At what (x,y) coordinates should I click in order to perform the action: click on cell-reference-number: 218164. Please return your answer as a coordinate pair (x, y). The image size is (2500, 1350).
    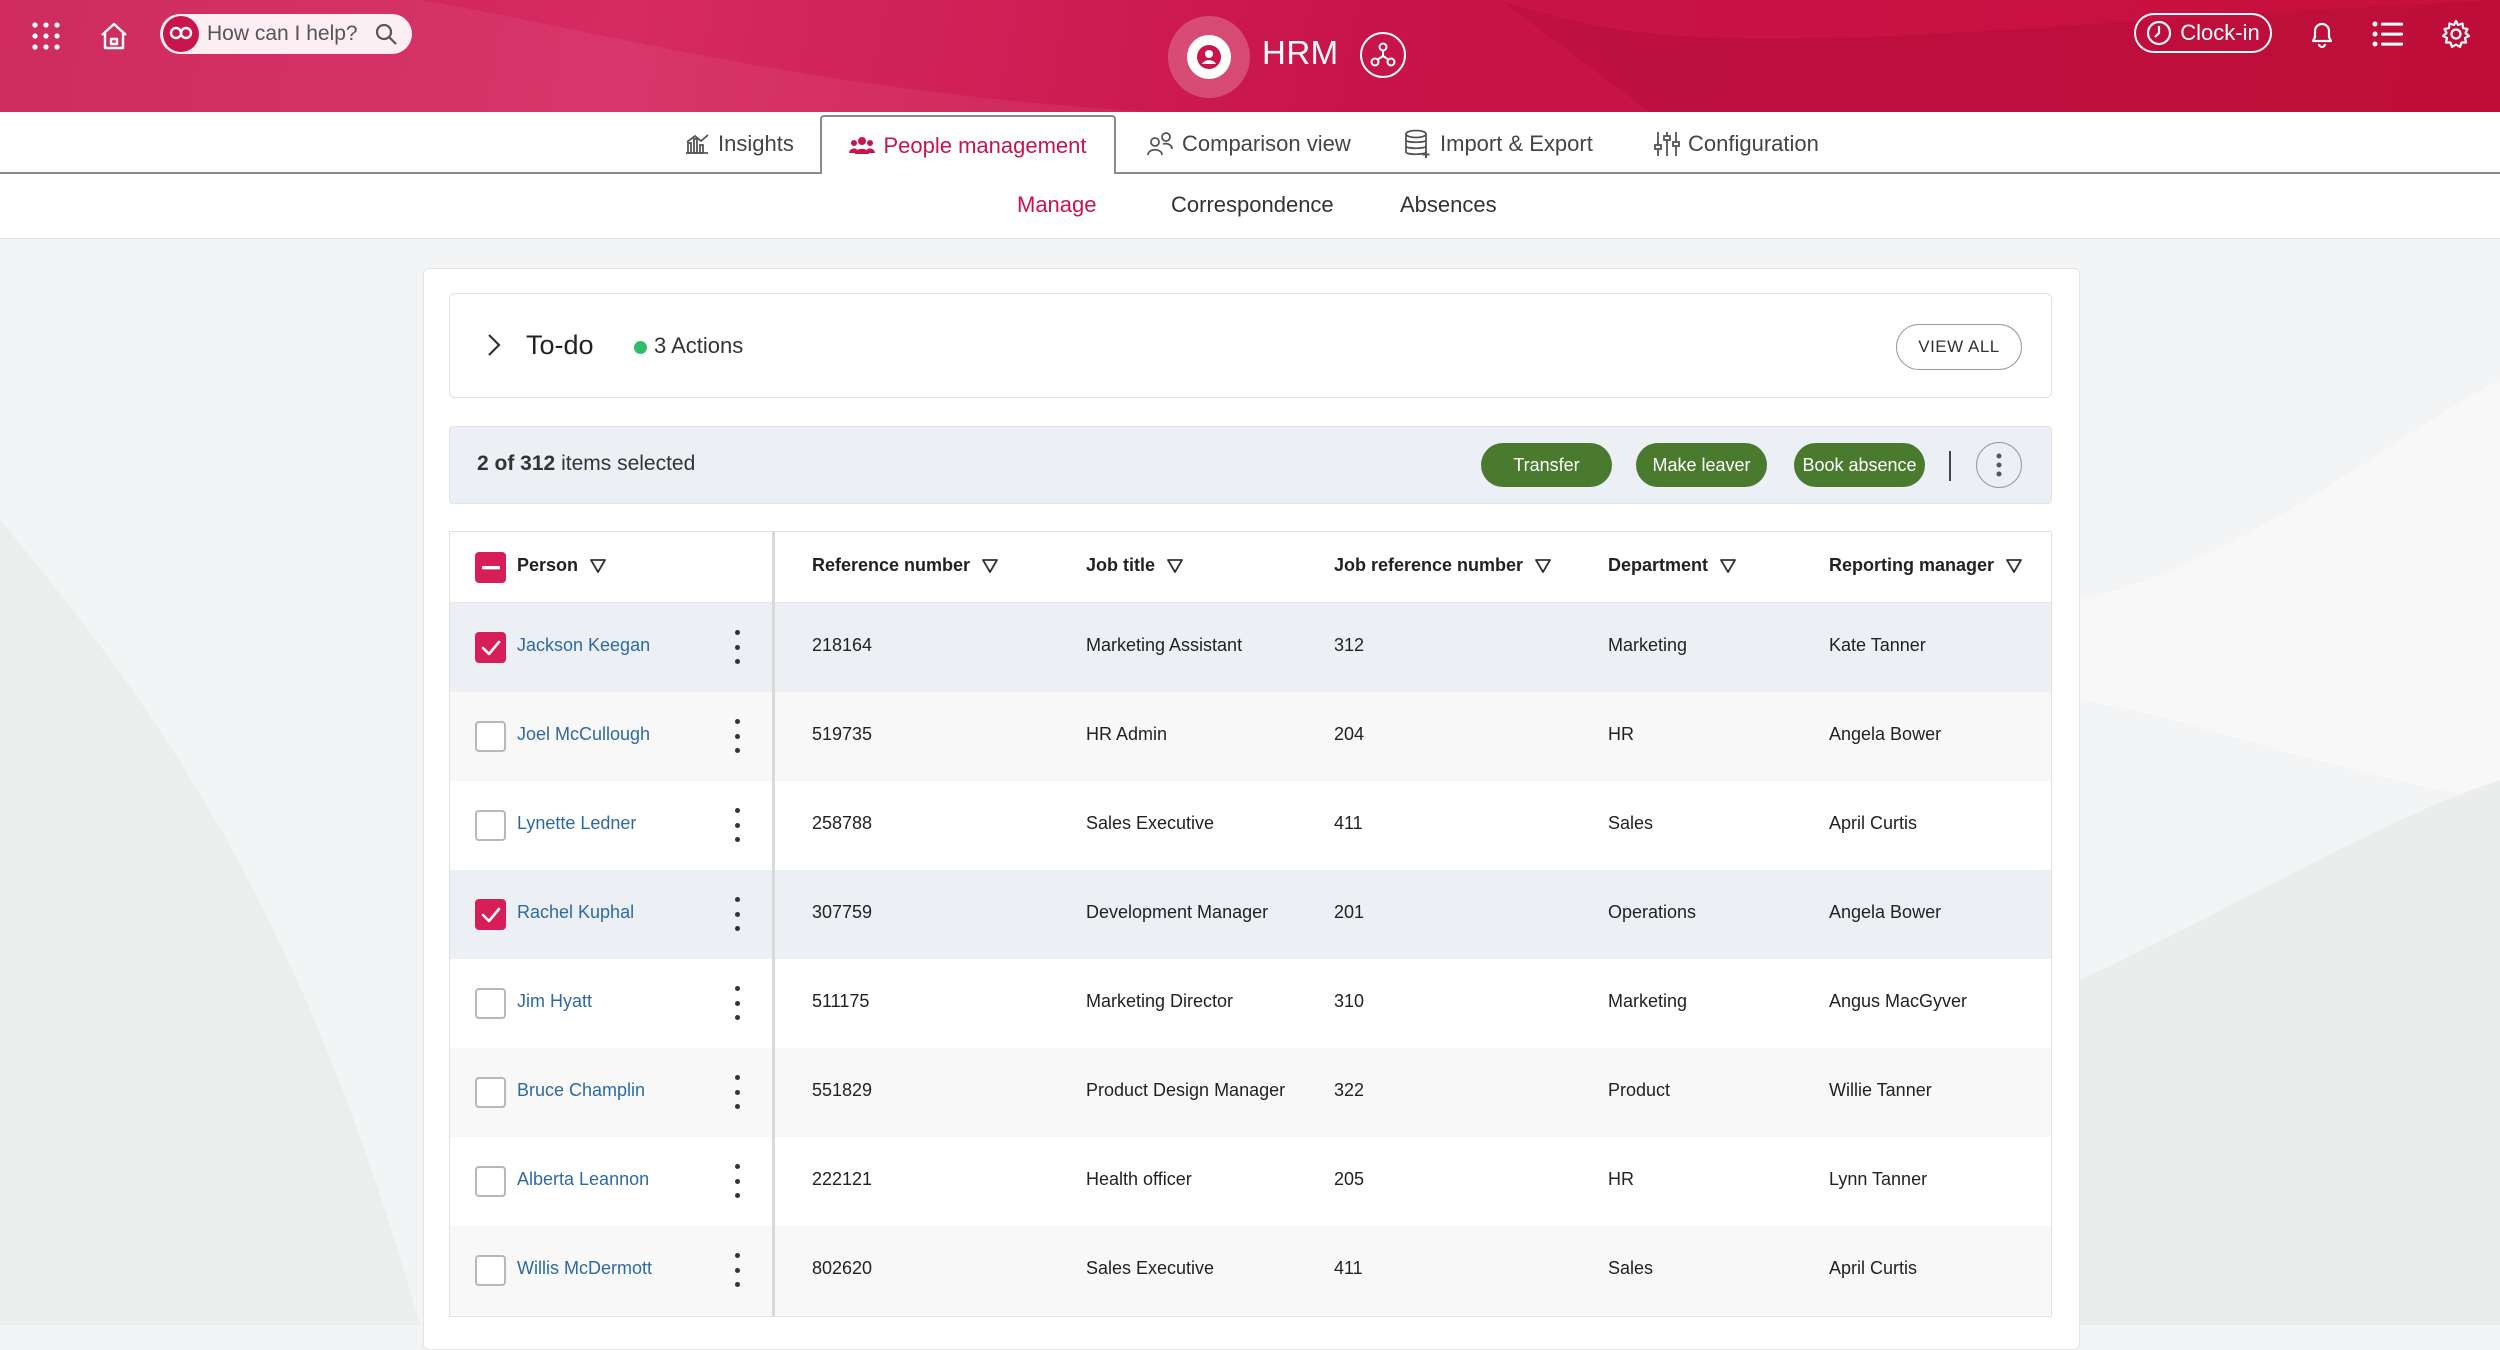
    Looking at the image, I should click on (842, 645).